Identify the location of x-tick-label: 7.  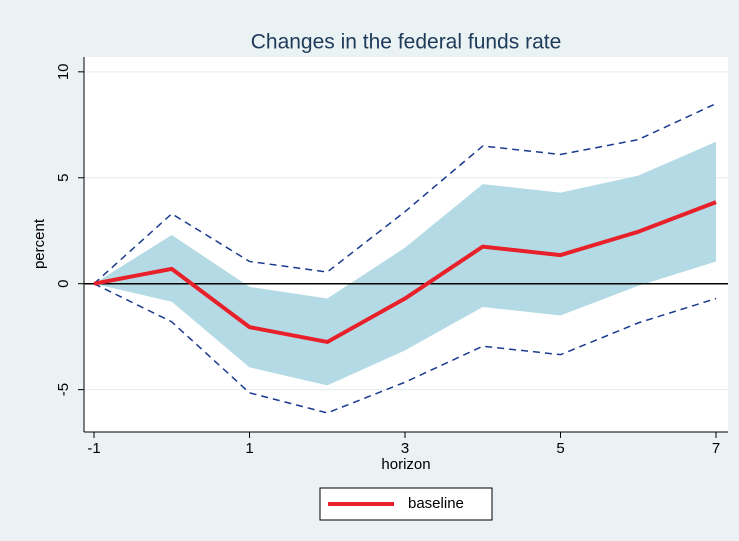
(716, 448).